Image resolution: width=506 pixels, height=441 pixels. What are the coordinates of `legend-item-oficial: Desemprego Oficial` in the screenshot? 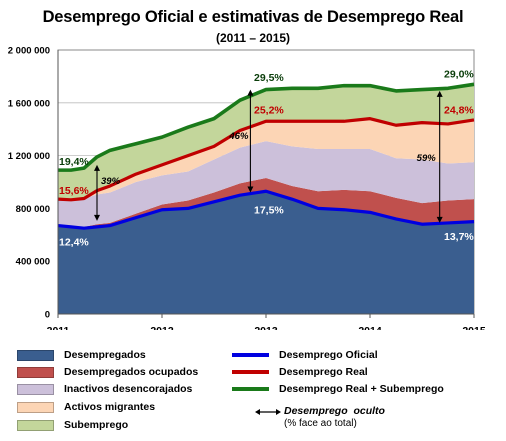 It's located at (305, 355).